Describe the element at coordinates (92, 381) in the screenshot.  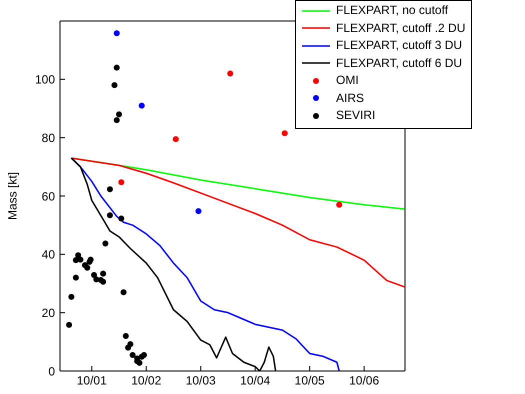
I see `x-tick-label: 10/01` at that location.